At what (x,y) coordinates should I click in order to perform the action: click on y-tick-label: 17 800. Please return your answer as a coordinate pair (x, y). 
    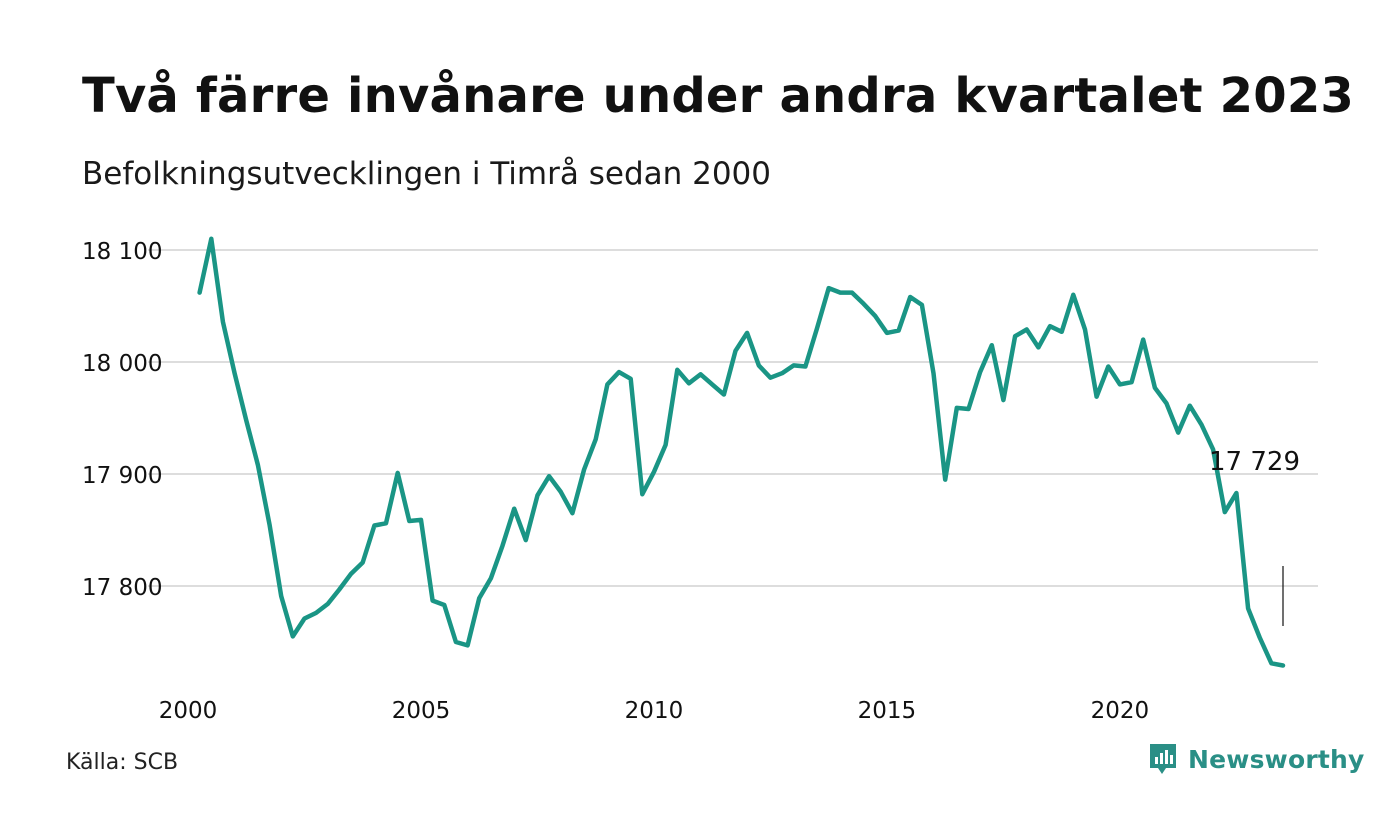
    Looking at the image, I should click on (122, 588).